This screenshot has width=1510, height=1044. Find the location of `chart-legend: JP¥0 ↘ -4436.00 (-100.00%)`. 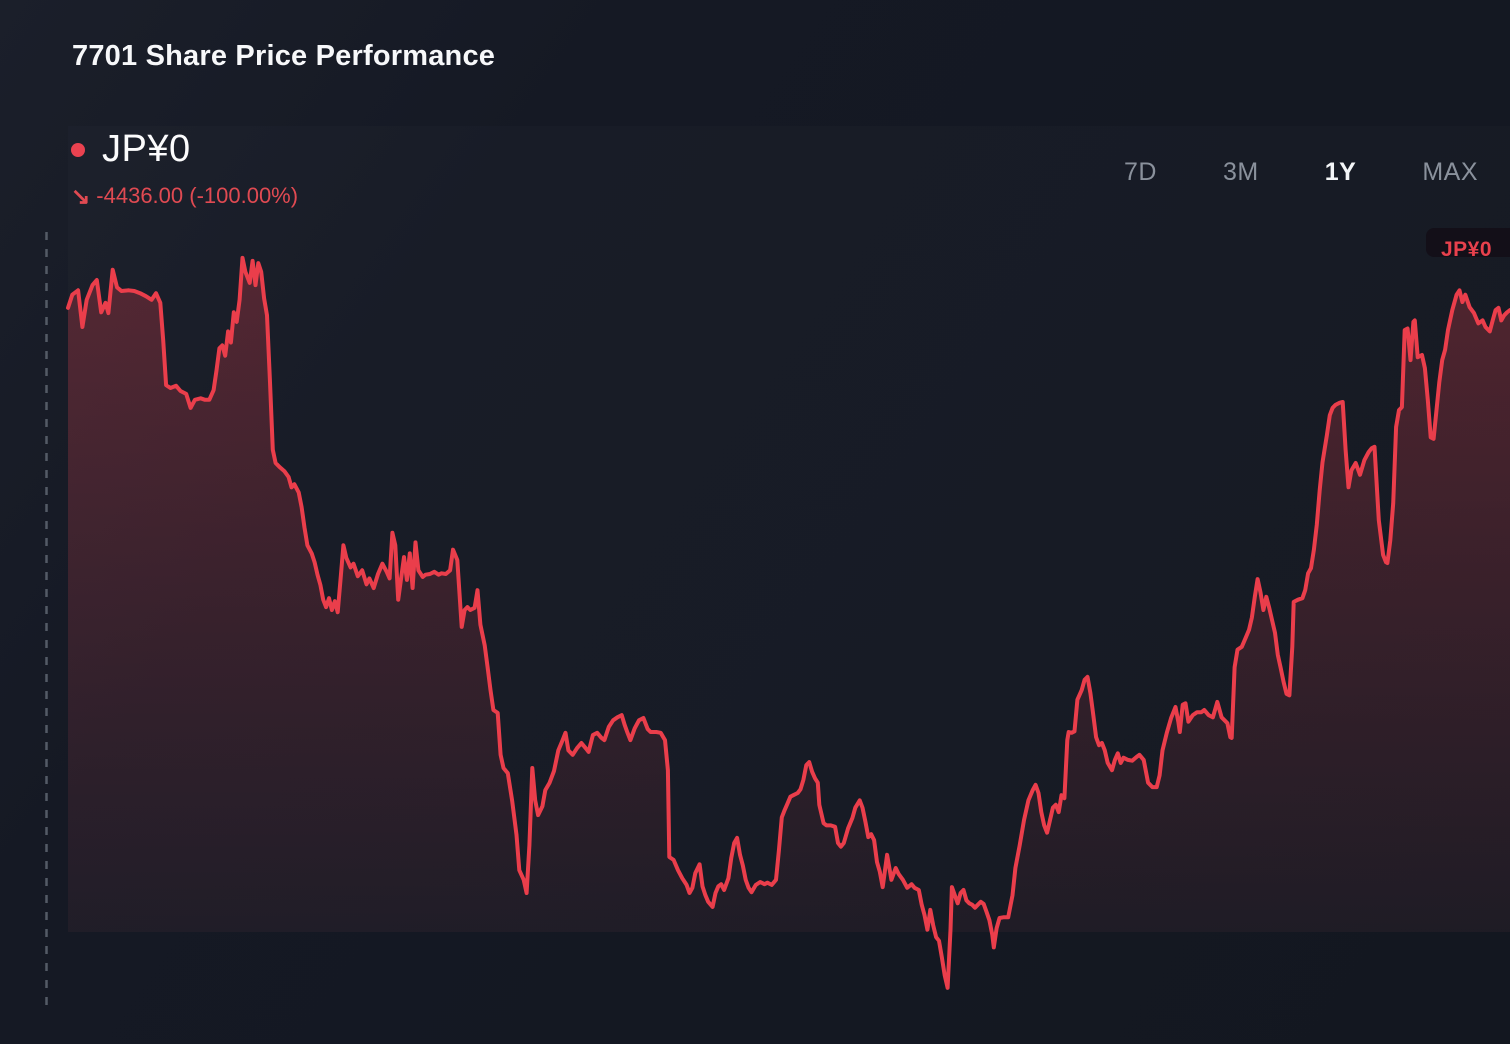

chart-legend: JP¥0 ↘ -4436.00 (-100.00%) is located at coordinates (184, 168).